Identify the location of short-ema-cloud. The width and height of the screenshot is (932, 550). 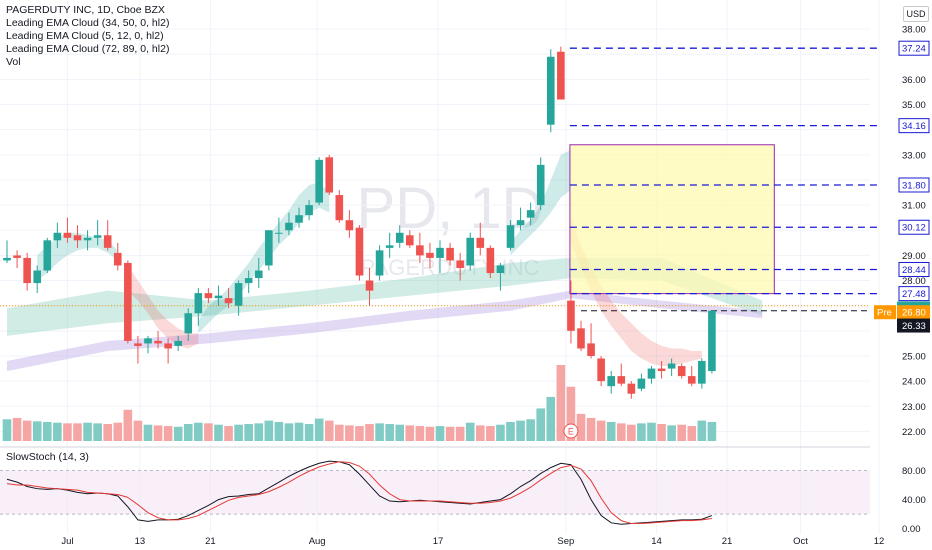
(540, 202).